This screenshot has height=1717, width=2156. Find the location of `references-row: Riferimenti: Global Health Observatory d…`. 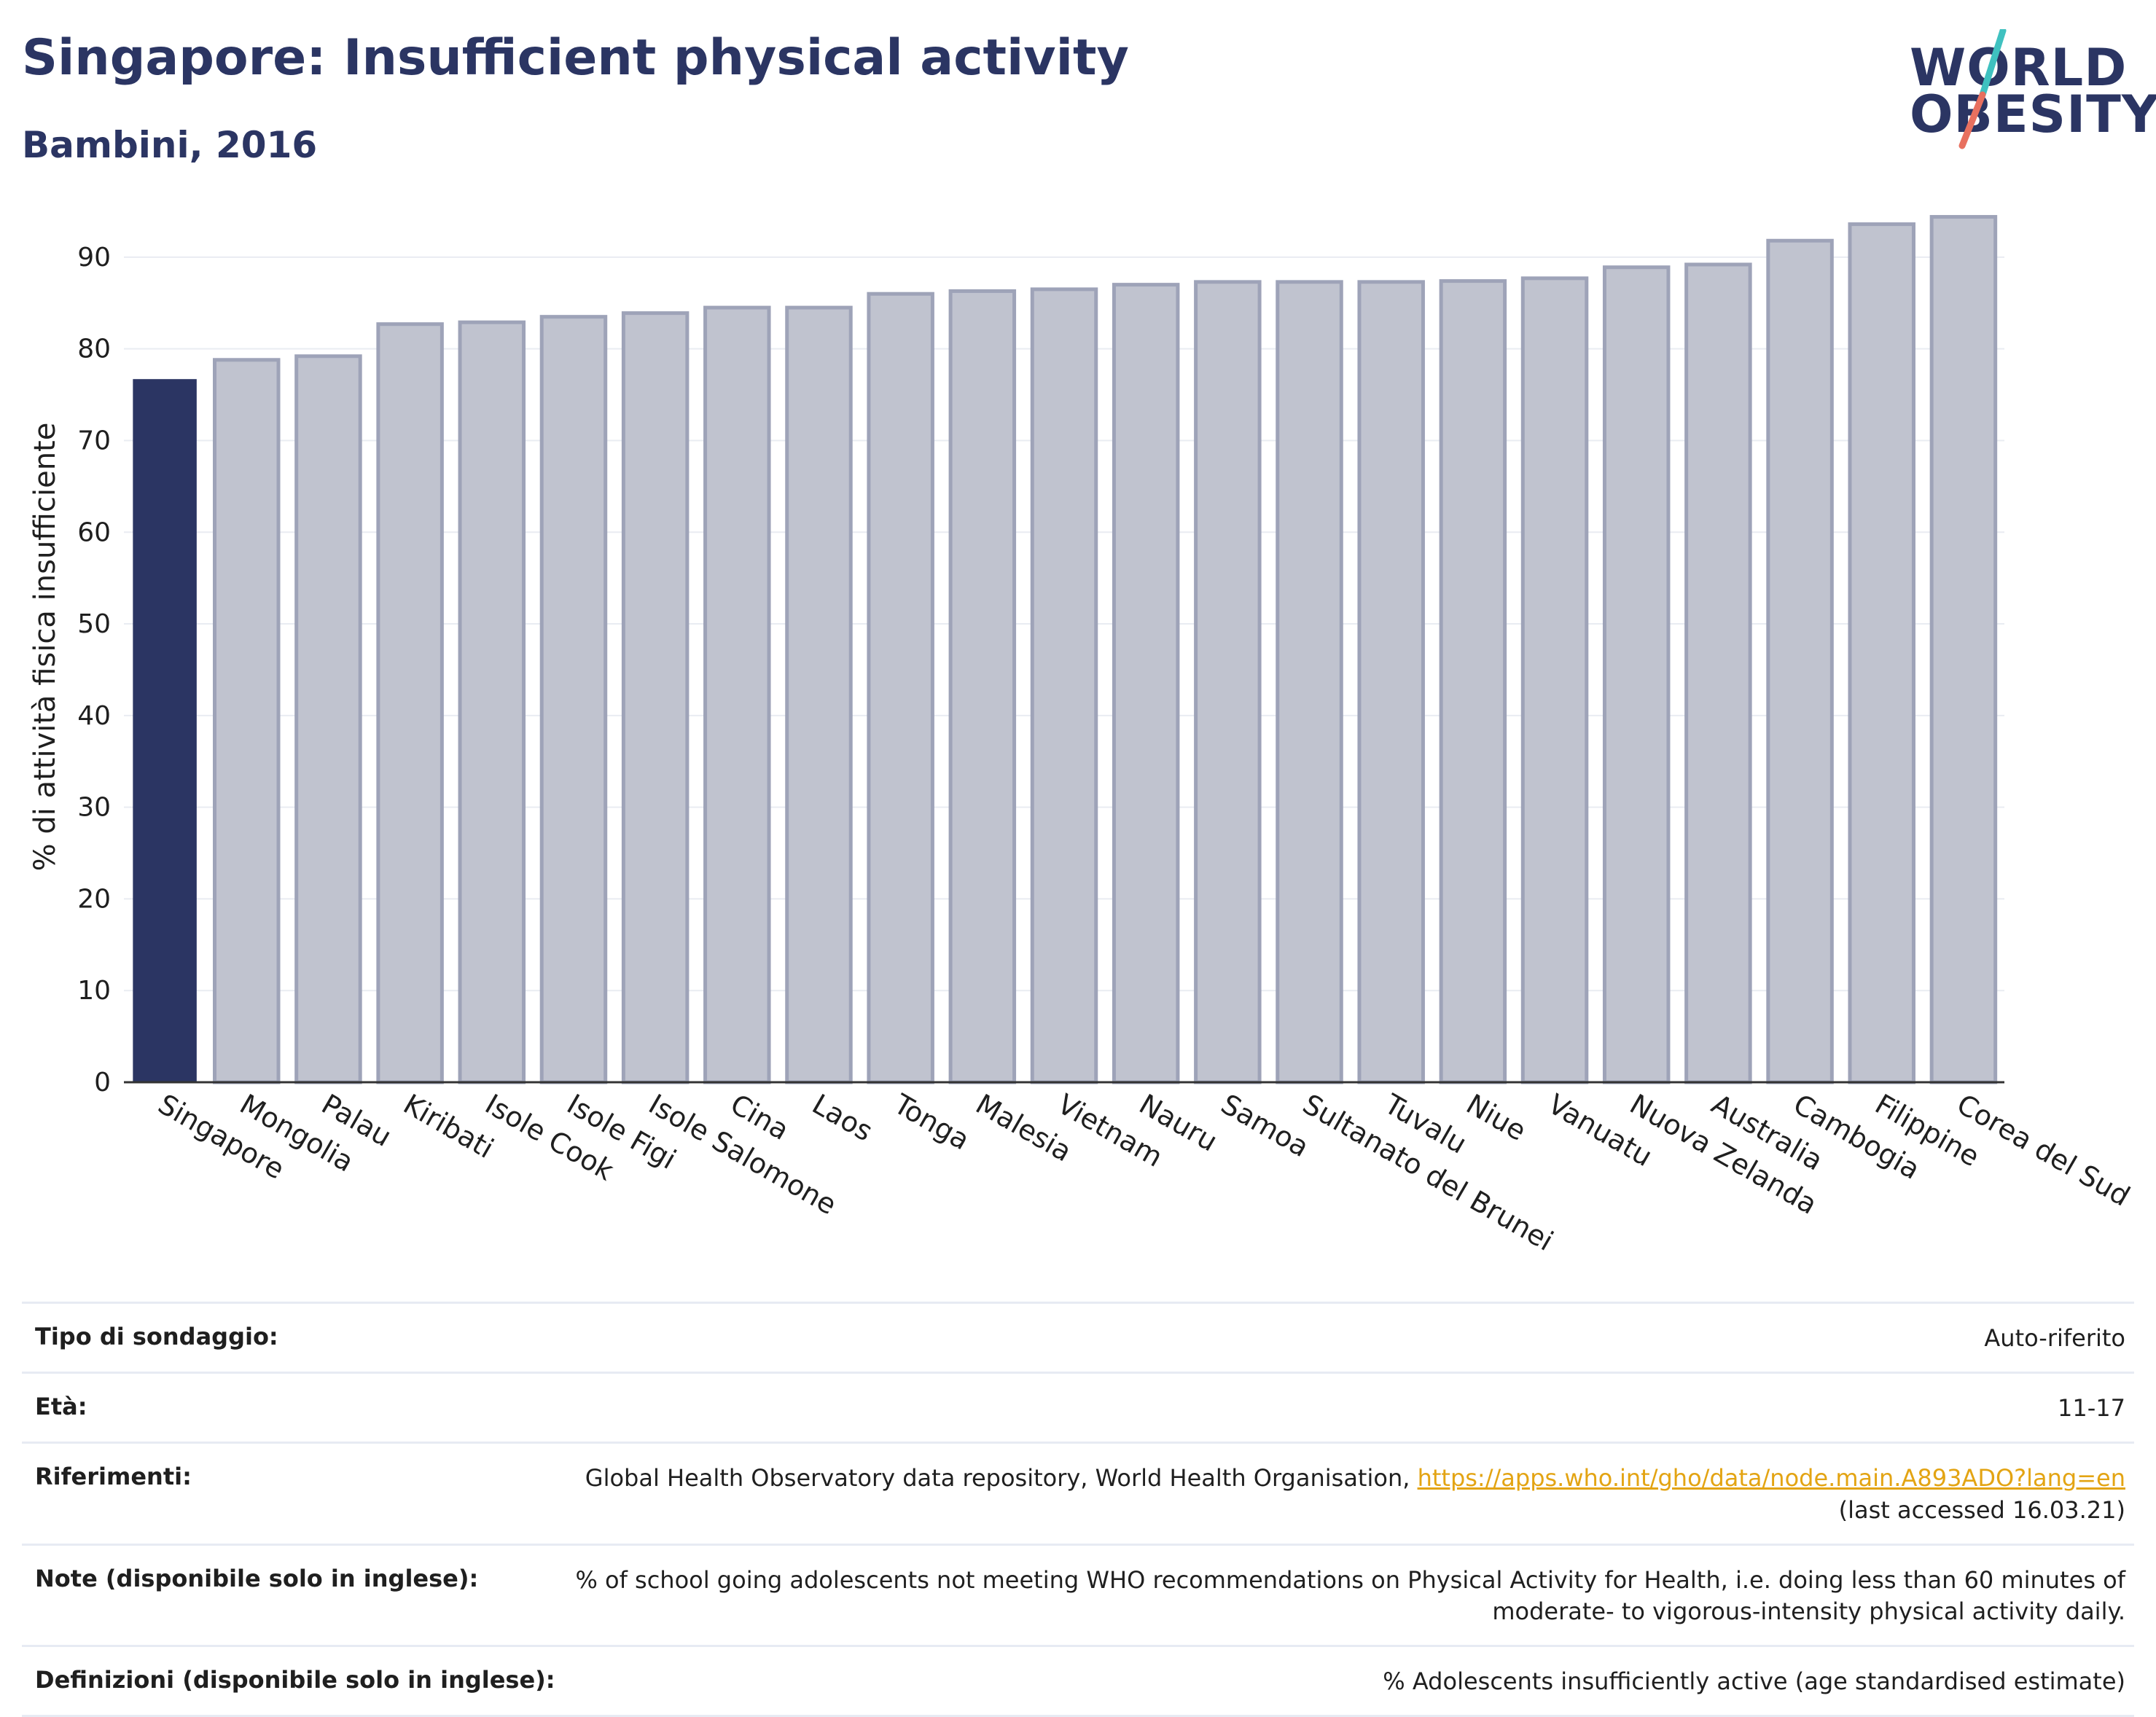

references-row: Riferimenti: Global Health Observatory d… is located at coordinates (1078, 1492).